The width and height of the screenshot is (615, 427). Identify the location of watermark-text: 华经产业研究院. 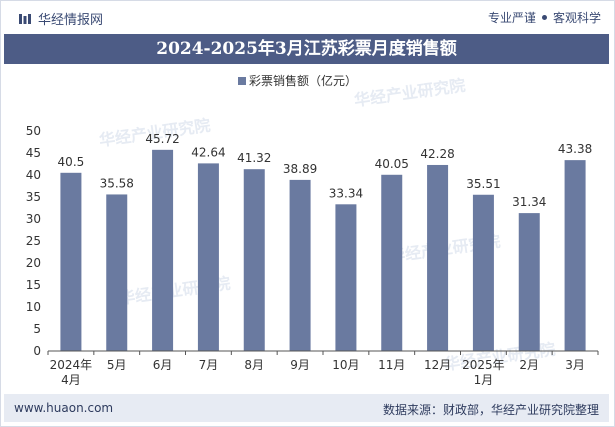
(410, 93).